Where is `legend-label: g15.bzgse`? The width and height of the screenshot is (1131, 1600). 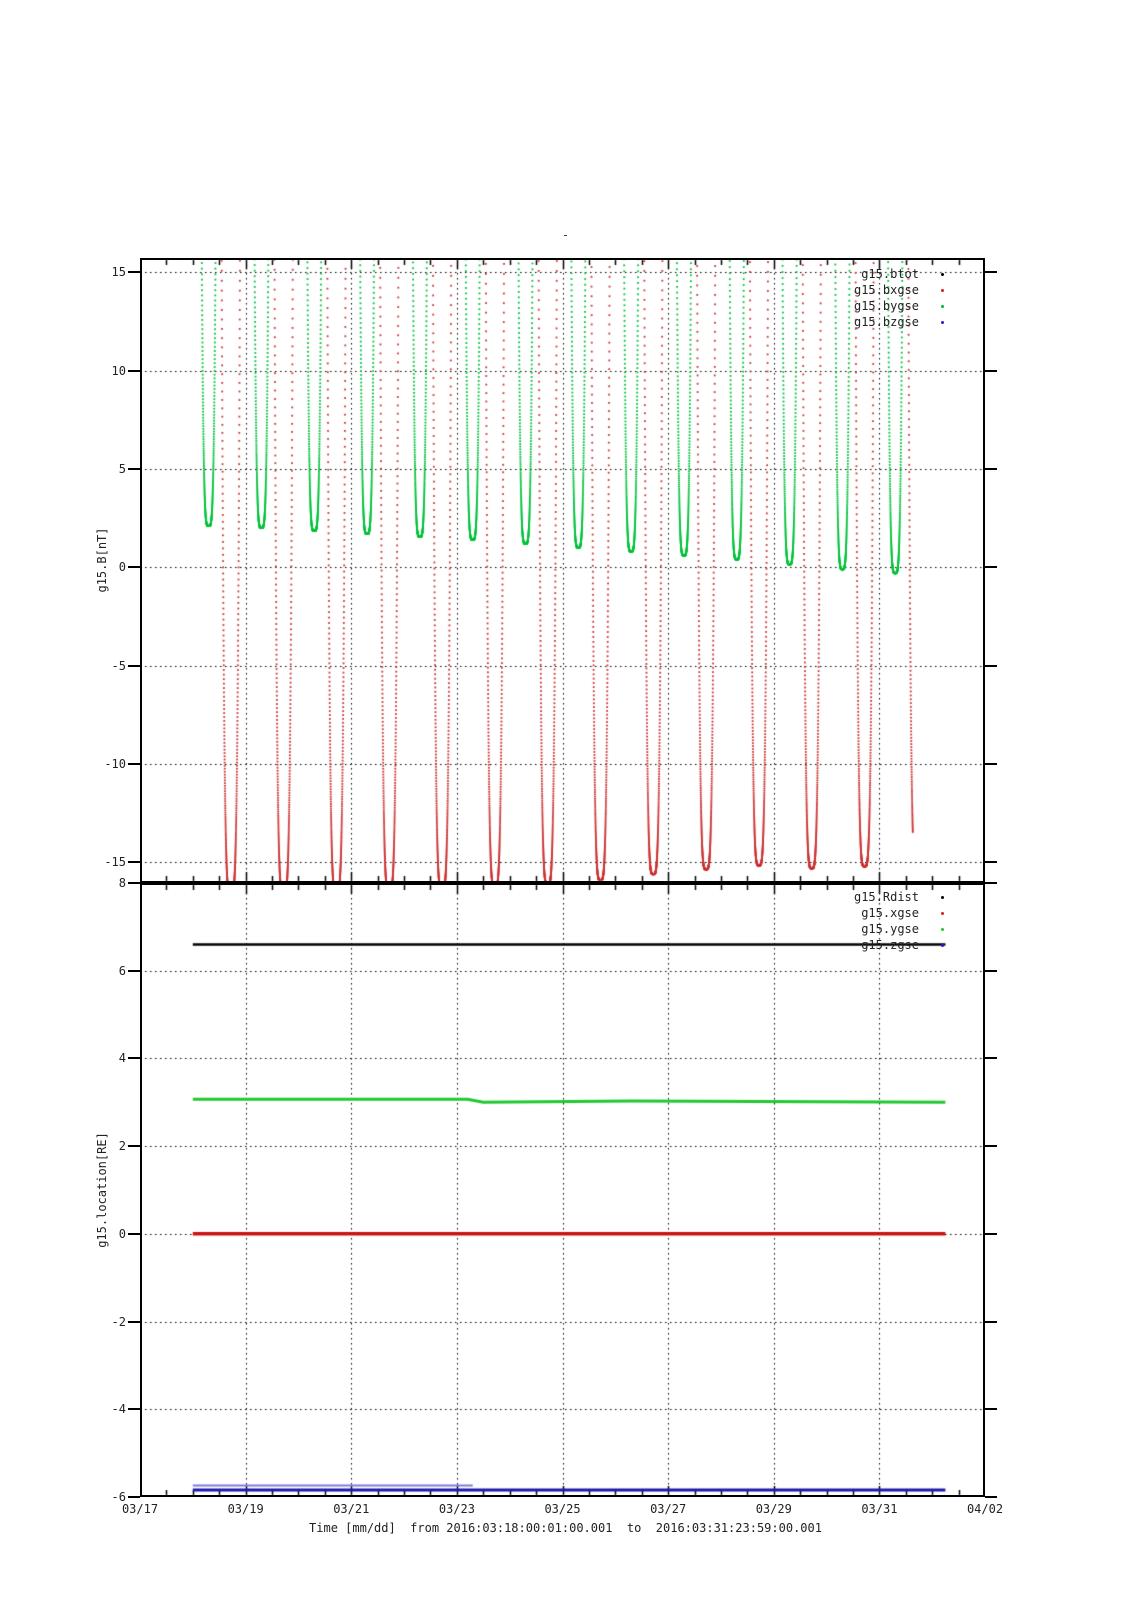 legend-label: g15.bzgse is located at coordinates (886, 322).